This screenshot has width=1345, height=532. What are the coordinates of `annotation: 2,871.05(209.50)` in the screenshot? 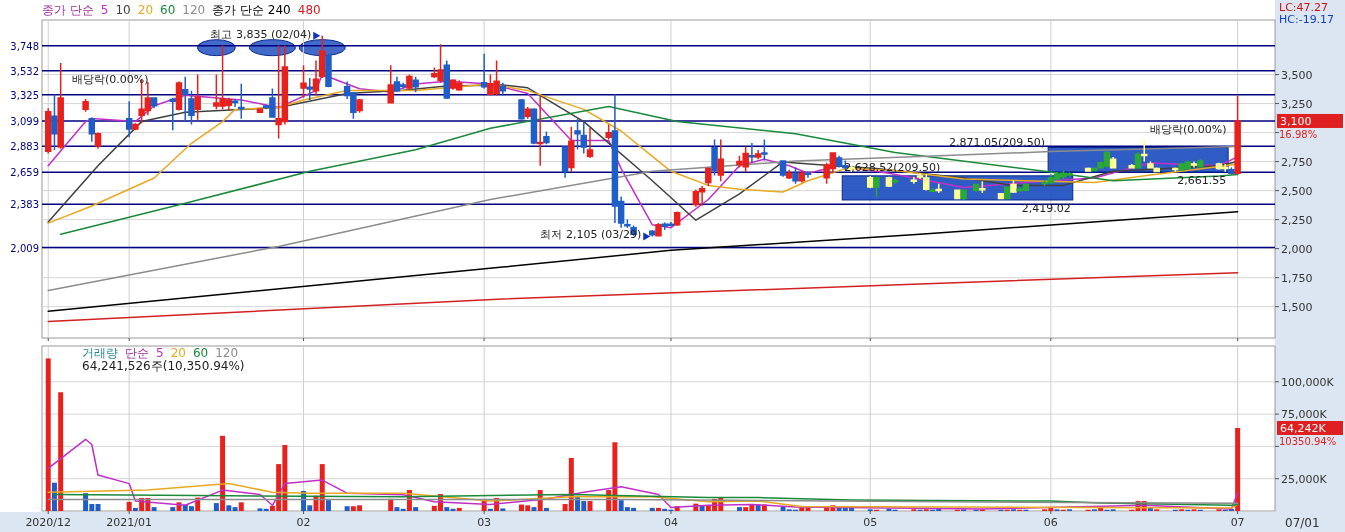 It's located at (997, 142).